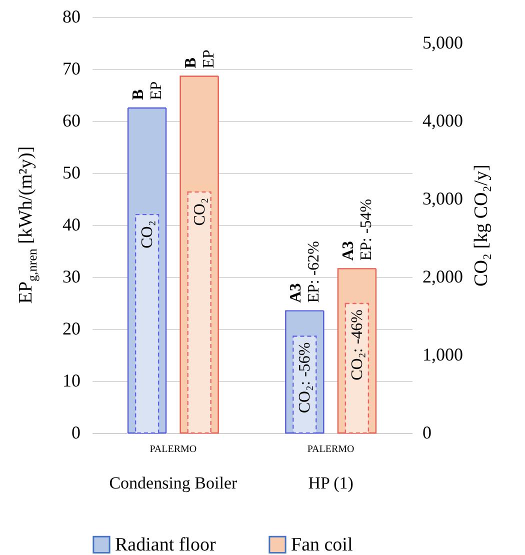 The width and height of the screenshot is (525, 555). Describe the element at coordinates (71, 328) in the screenshot. I see `y-tick-label: 20` at that location.